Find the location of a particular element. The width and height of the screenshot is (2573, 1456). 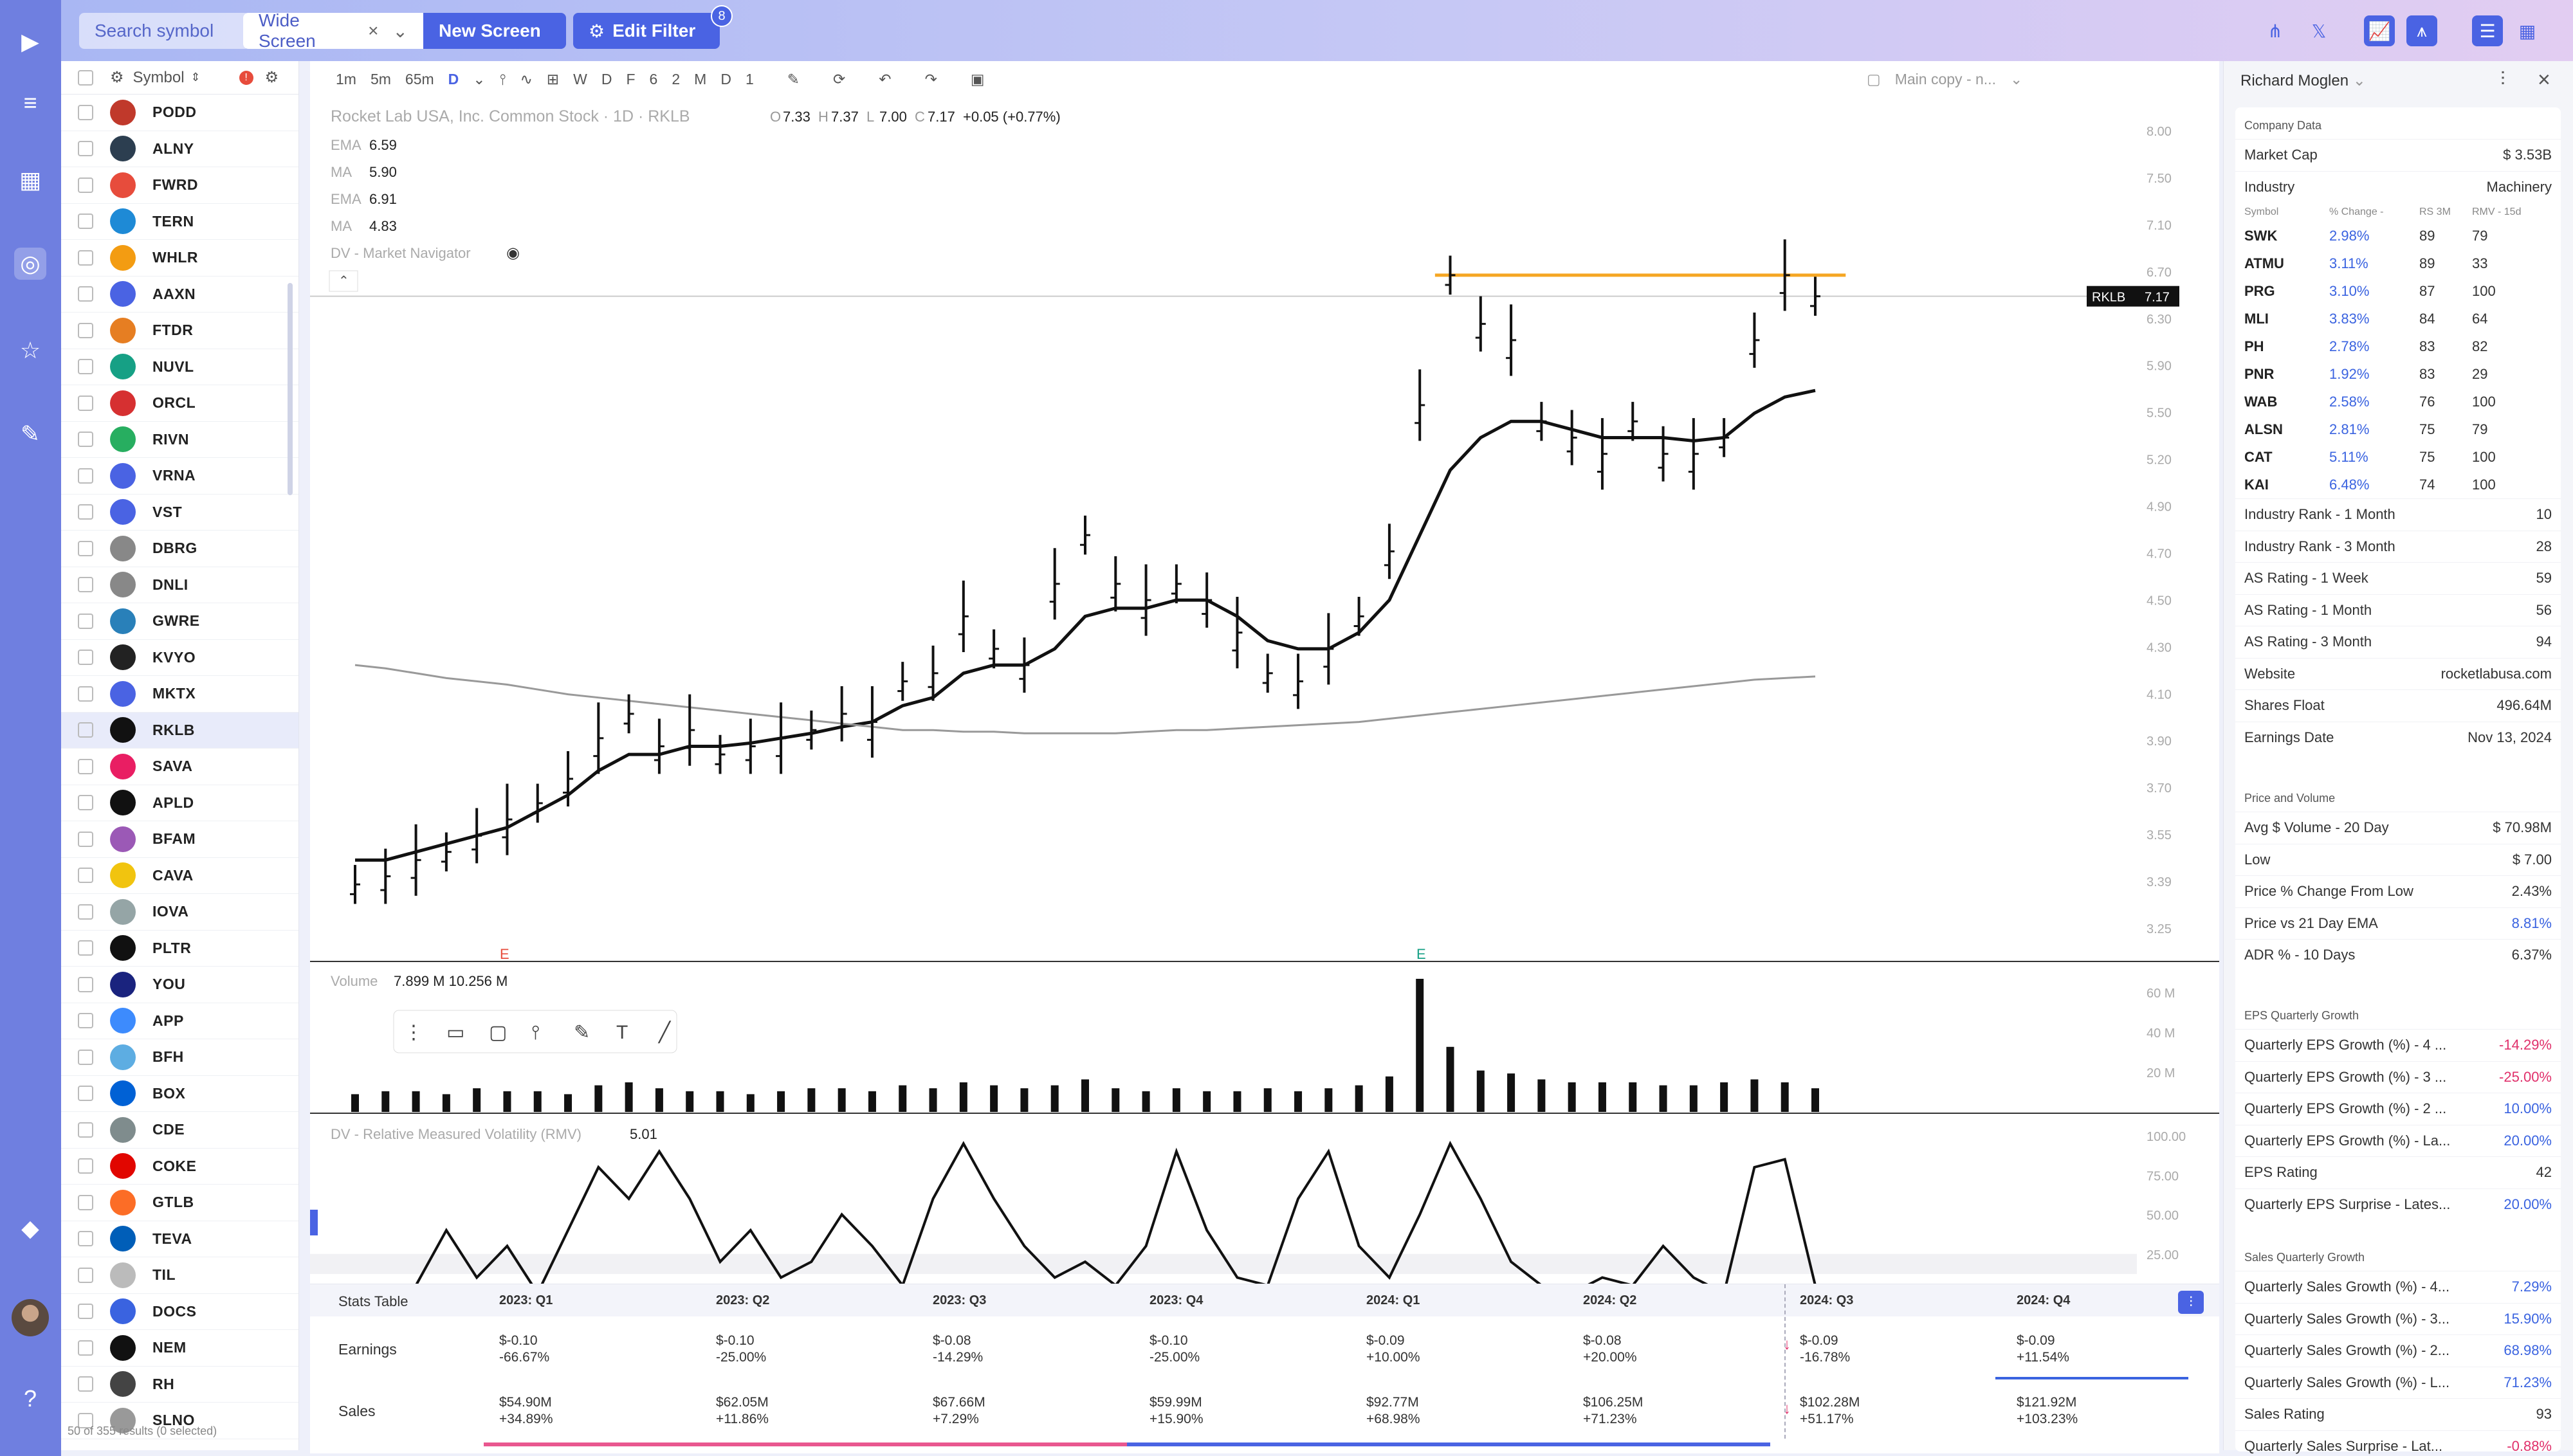

list-item: KVYO is located at coordinates (180, 658).